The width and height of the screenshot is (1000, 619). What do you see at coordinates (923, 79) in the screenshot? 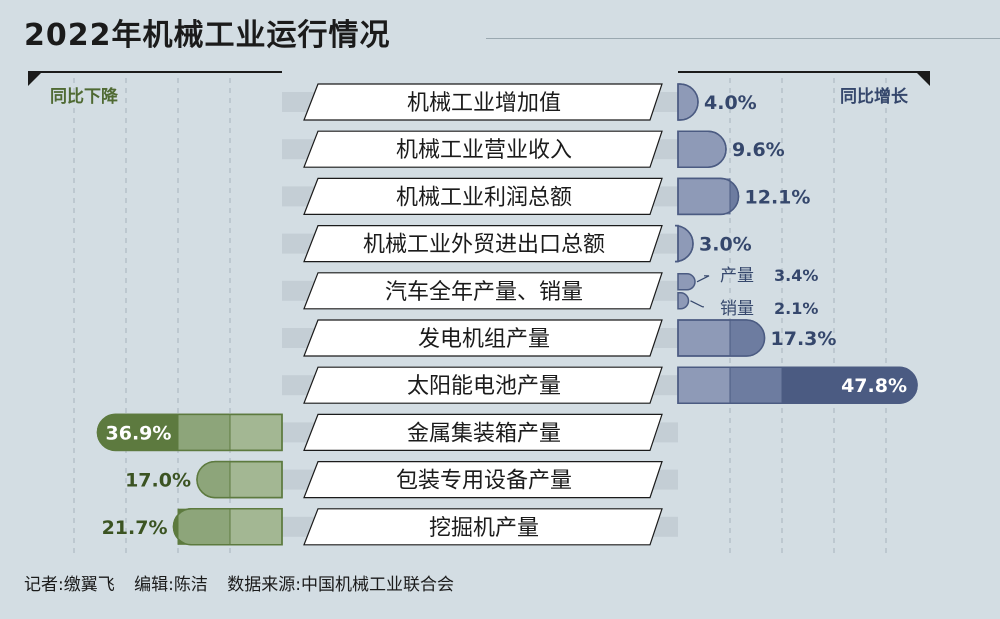
I see `header-corner-right` at bounding box center [923, 79].